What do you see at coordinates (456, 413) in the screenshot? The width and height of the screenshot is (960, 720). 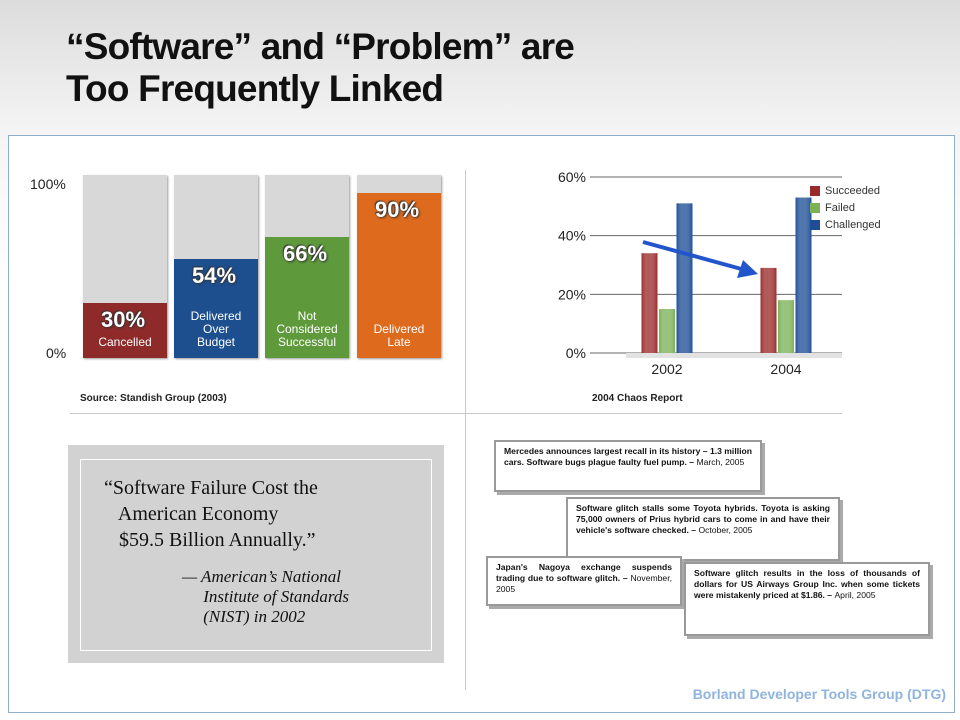 I see `horizontal-divider` at bounding box center [456, 413].